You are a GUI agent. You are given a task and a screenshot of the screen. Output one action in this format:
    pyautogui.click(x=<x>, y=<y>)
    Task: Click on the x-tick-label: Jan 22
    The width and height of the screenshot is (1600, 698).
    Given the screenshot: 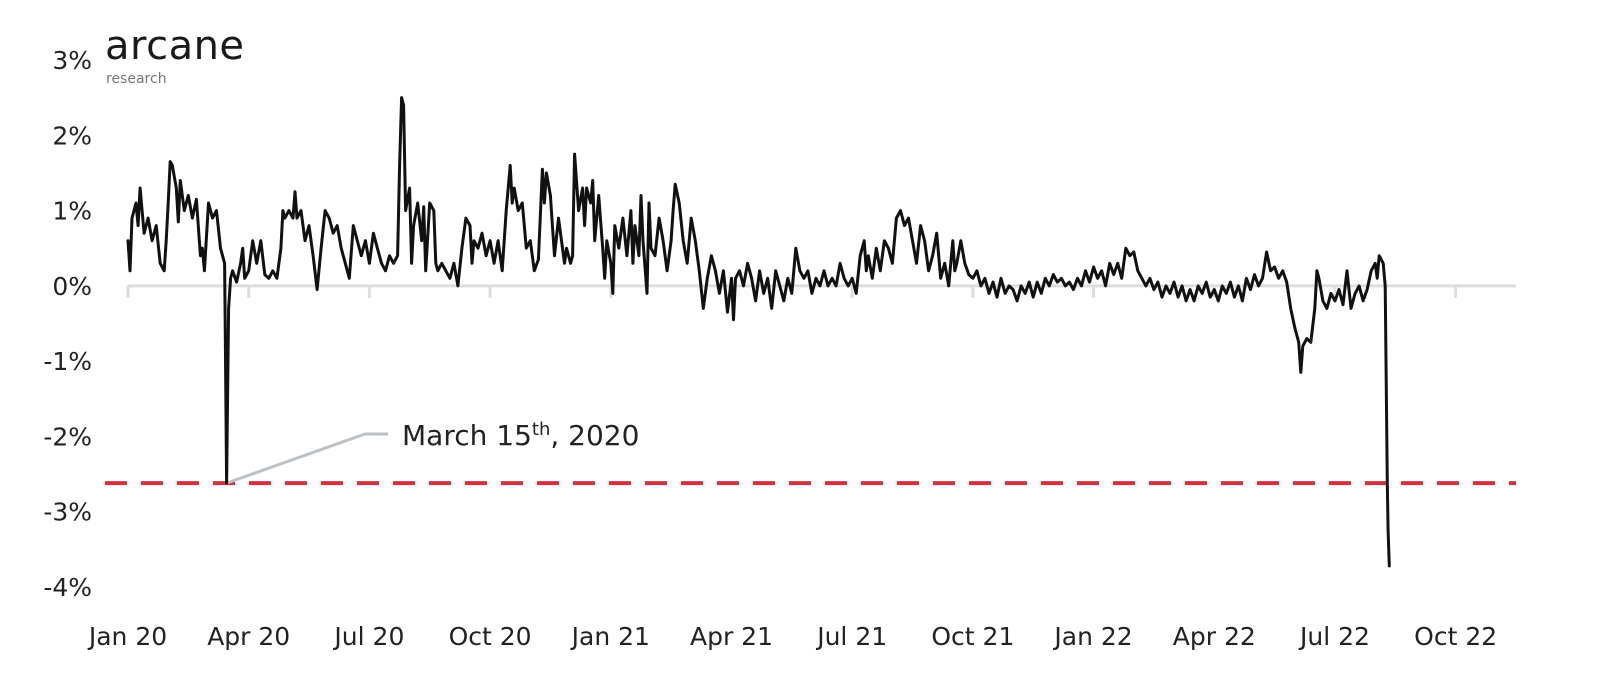 What is the action you would take?
    pyautogui.click(x=1092, y=636)
    